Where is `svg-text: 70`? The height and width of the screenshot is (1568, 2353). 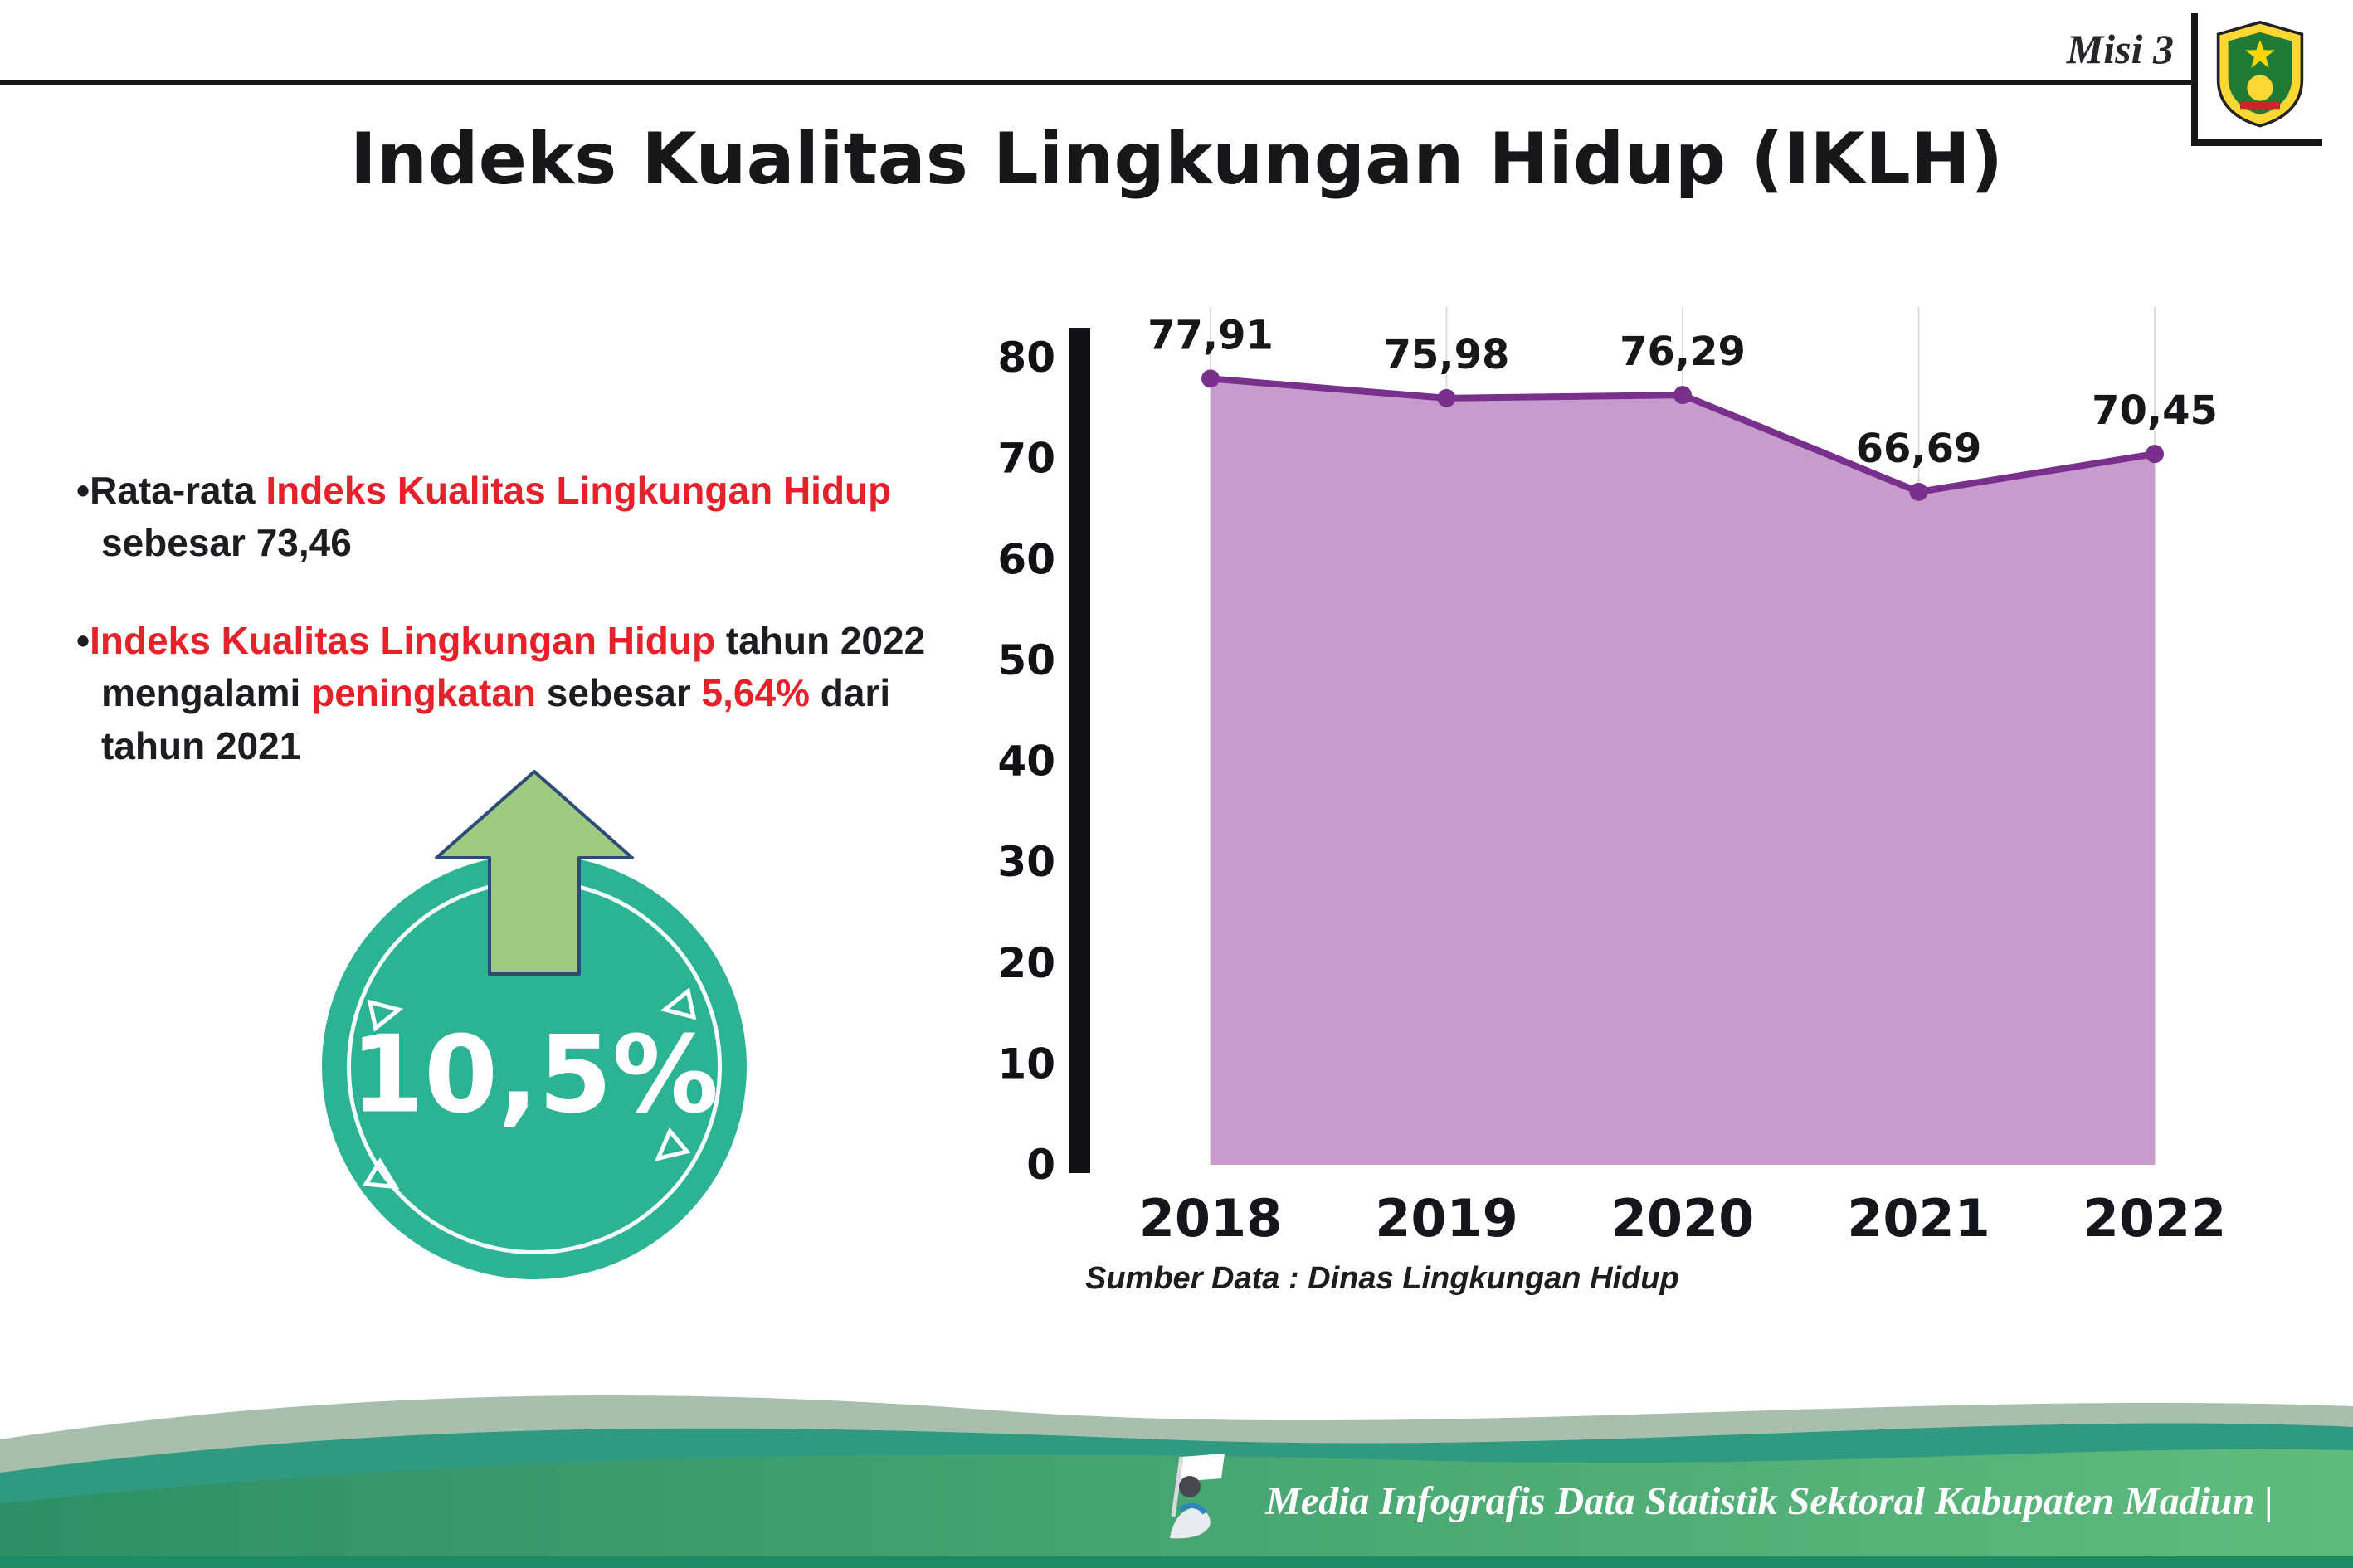 svg-text: 70 is located at coordinates (1026, 459).